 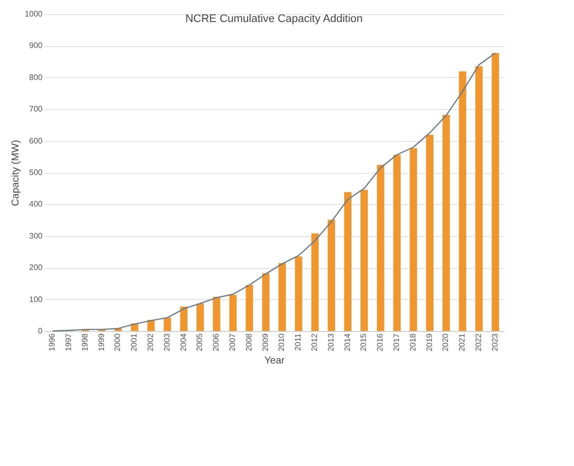 I want to click on x-tick-label: 1998, so click(x=85, y=342).